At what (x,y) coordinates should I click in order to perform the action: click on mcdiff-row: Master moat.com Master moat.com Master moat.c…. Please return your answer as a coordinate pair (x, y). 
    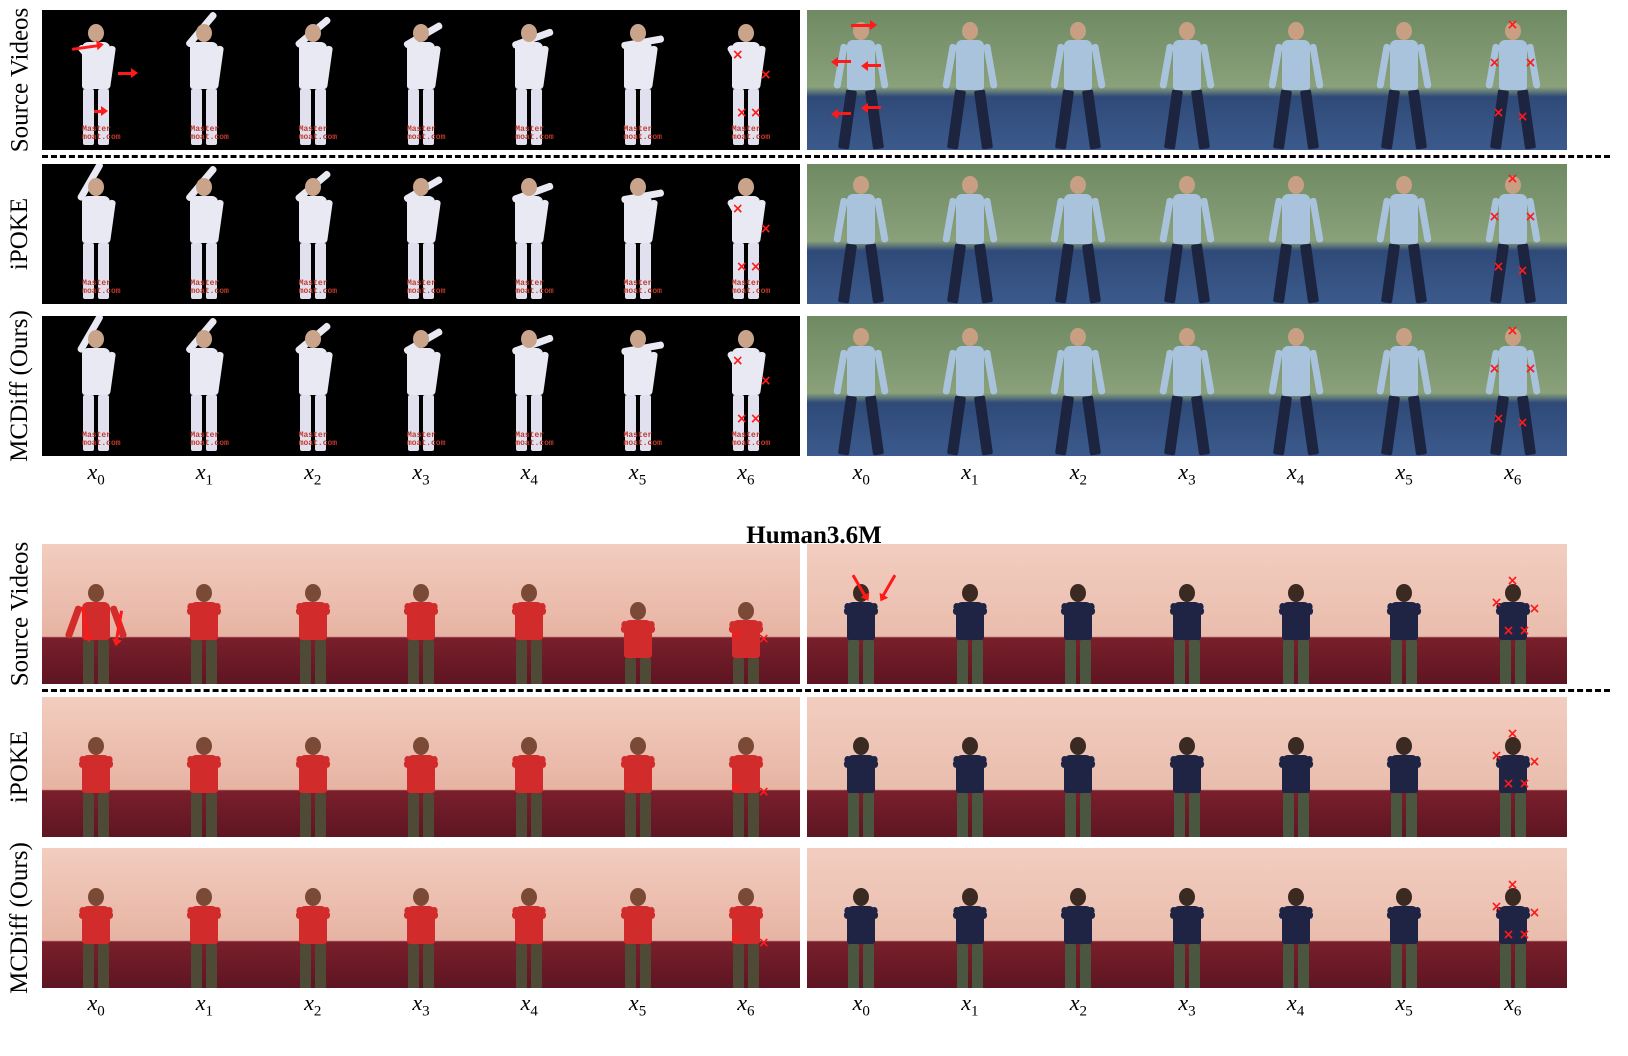
    Looking at the image, I should click on (421, 386).